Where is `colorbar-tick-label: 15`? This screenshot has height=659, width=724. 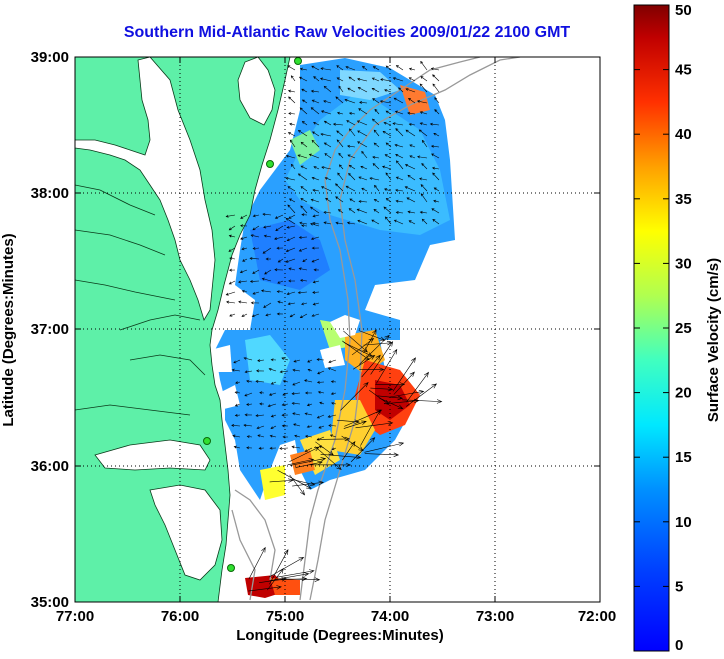
colorbar-tick-label: 15 is located at coordinates (683, 457).